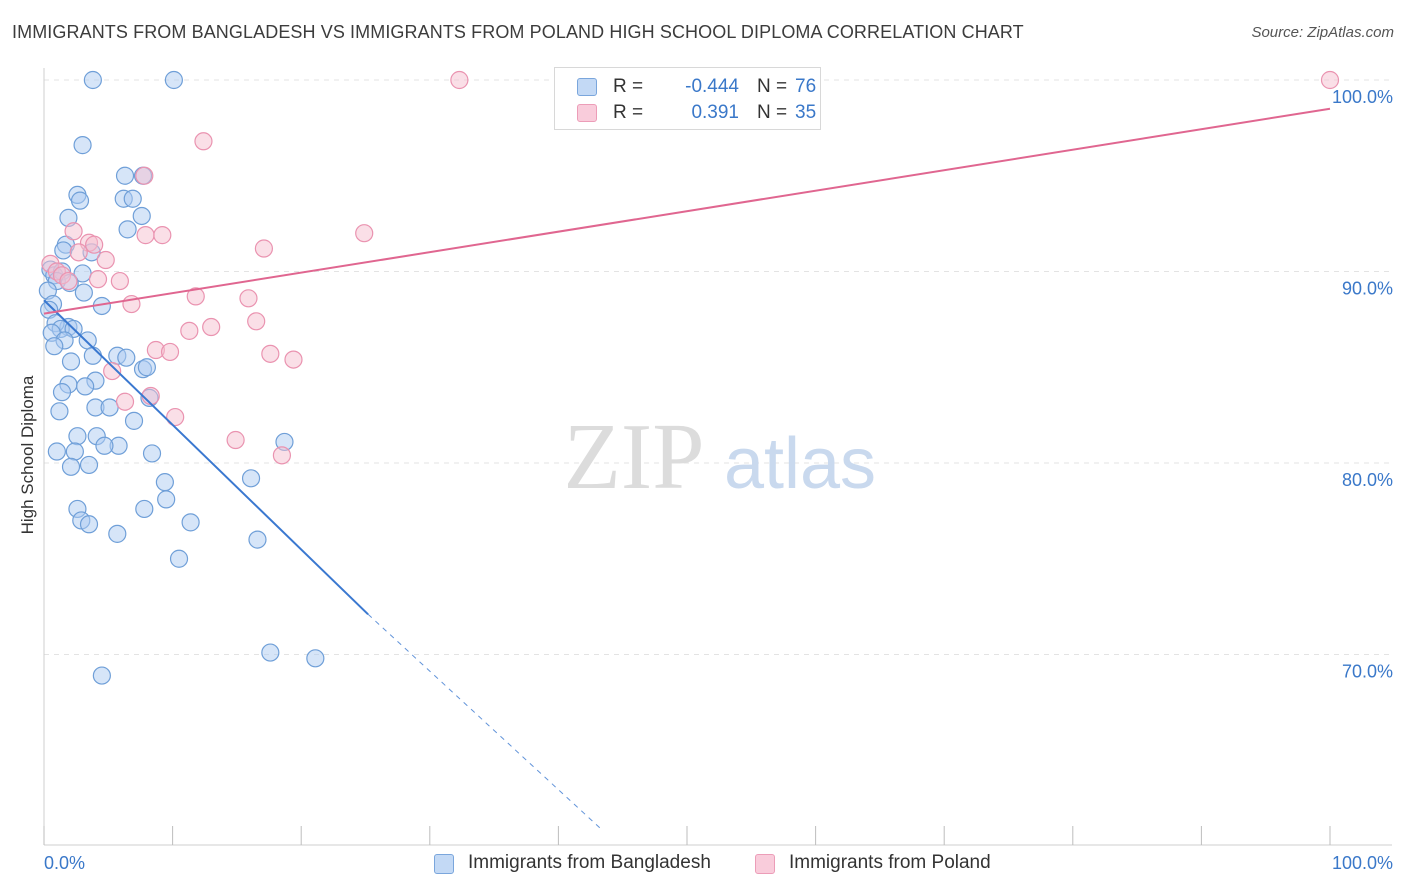 The height and width of the screenshot is (892, 1406). What do you see at coordinates (628, 86) in the screenshot?
I see `legend-r-label: R =` at bounding box center [628, 86].